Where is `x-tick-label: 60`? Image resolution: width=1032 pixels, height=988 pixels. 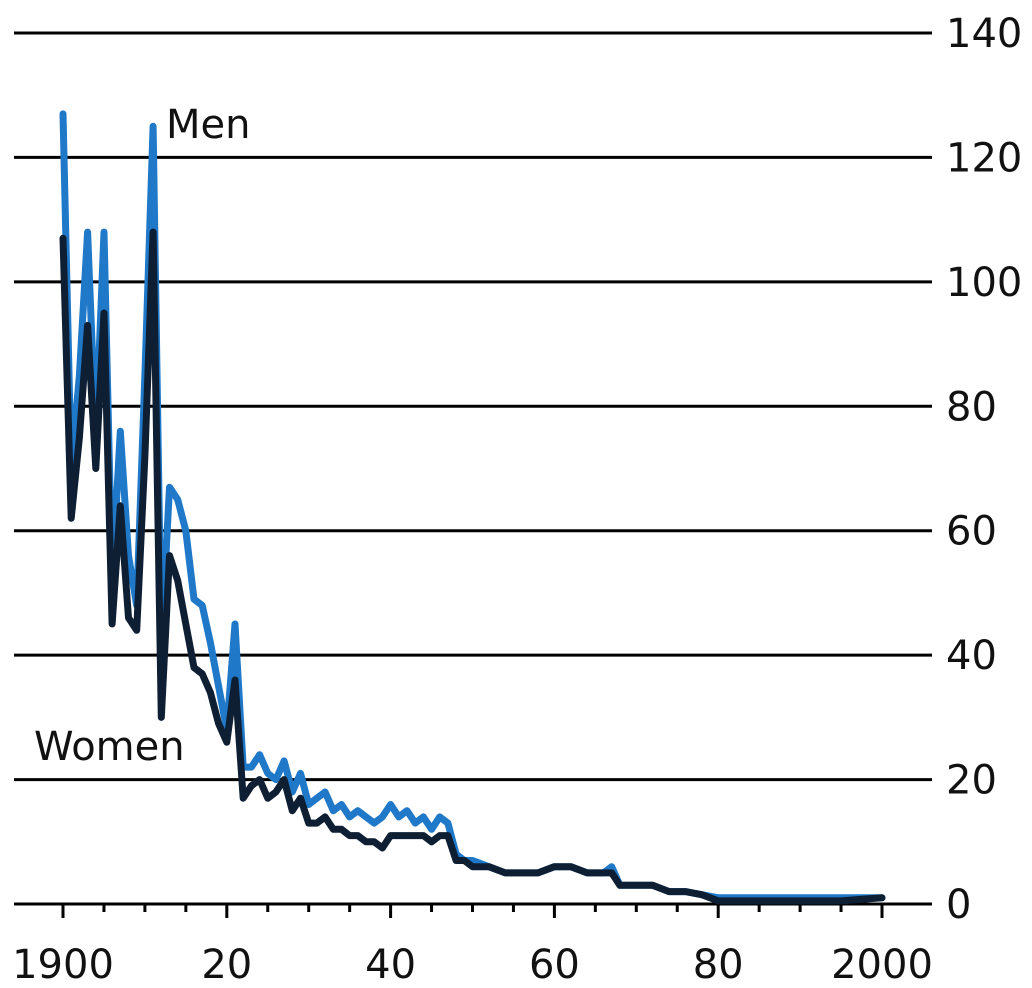 x-tick-label: 60 is located at coordinates (554, 965).